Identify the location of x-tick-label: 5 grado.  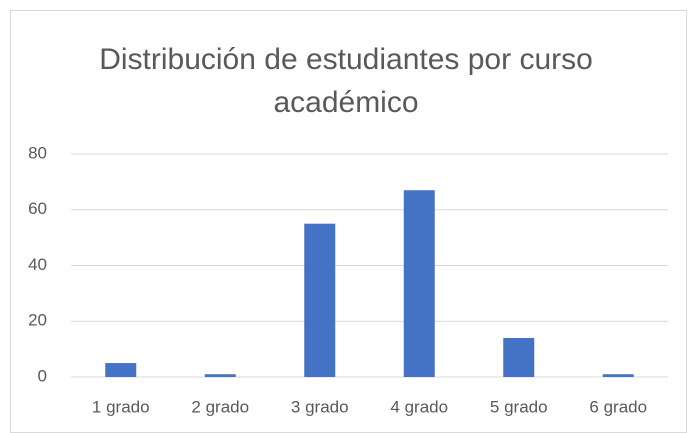
(519, 406).